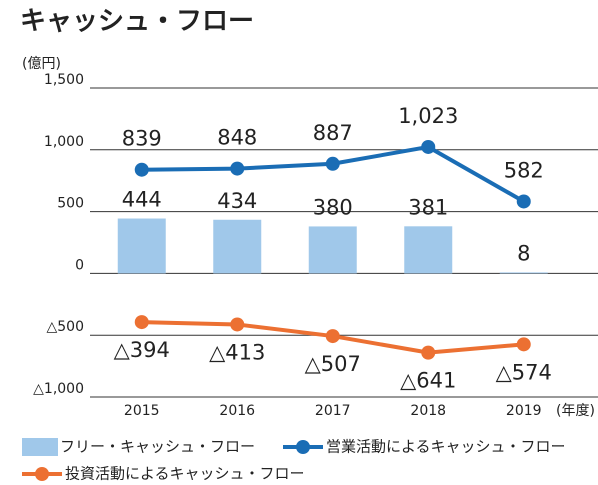 The width and height of the screenshot is (598, 485). What do you see at coordinates (142, 350) in the screenshot?
I see `data-label: △394` at bounding box center [142, 350].